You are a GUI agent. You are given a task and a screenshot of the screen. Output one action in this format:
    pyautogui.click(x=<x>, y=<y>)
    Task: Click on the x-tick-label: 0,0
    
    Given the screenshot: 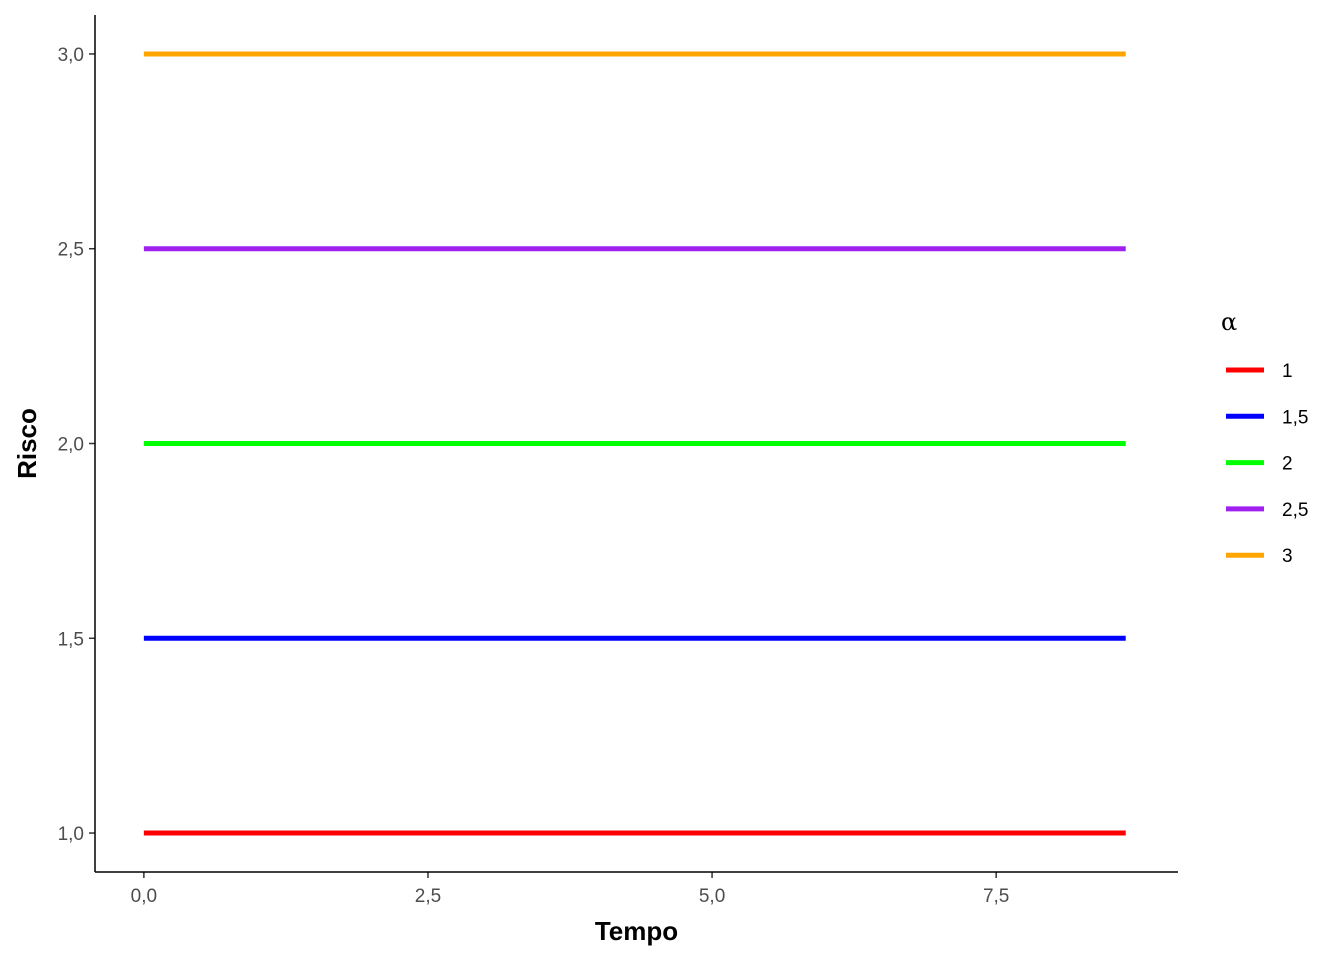 What is the action you would take?
    pyautogui.click(x=144, y=896)
    